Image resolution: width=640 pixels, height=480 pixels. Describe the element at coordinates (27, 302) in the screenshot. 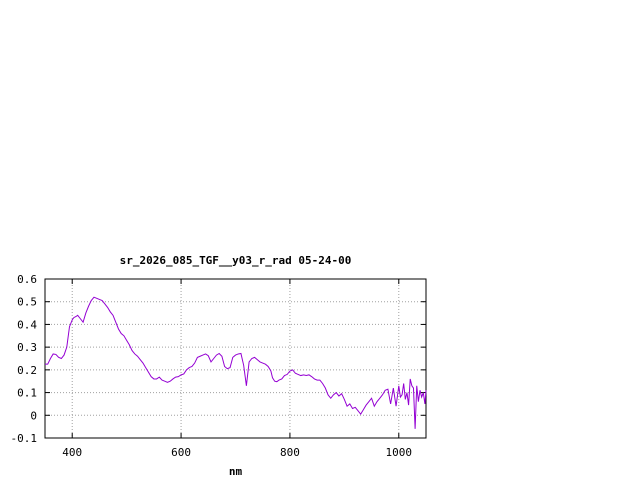

I see `y-tick-label: 0.5` at that location.